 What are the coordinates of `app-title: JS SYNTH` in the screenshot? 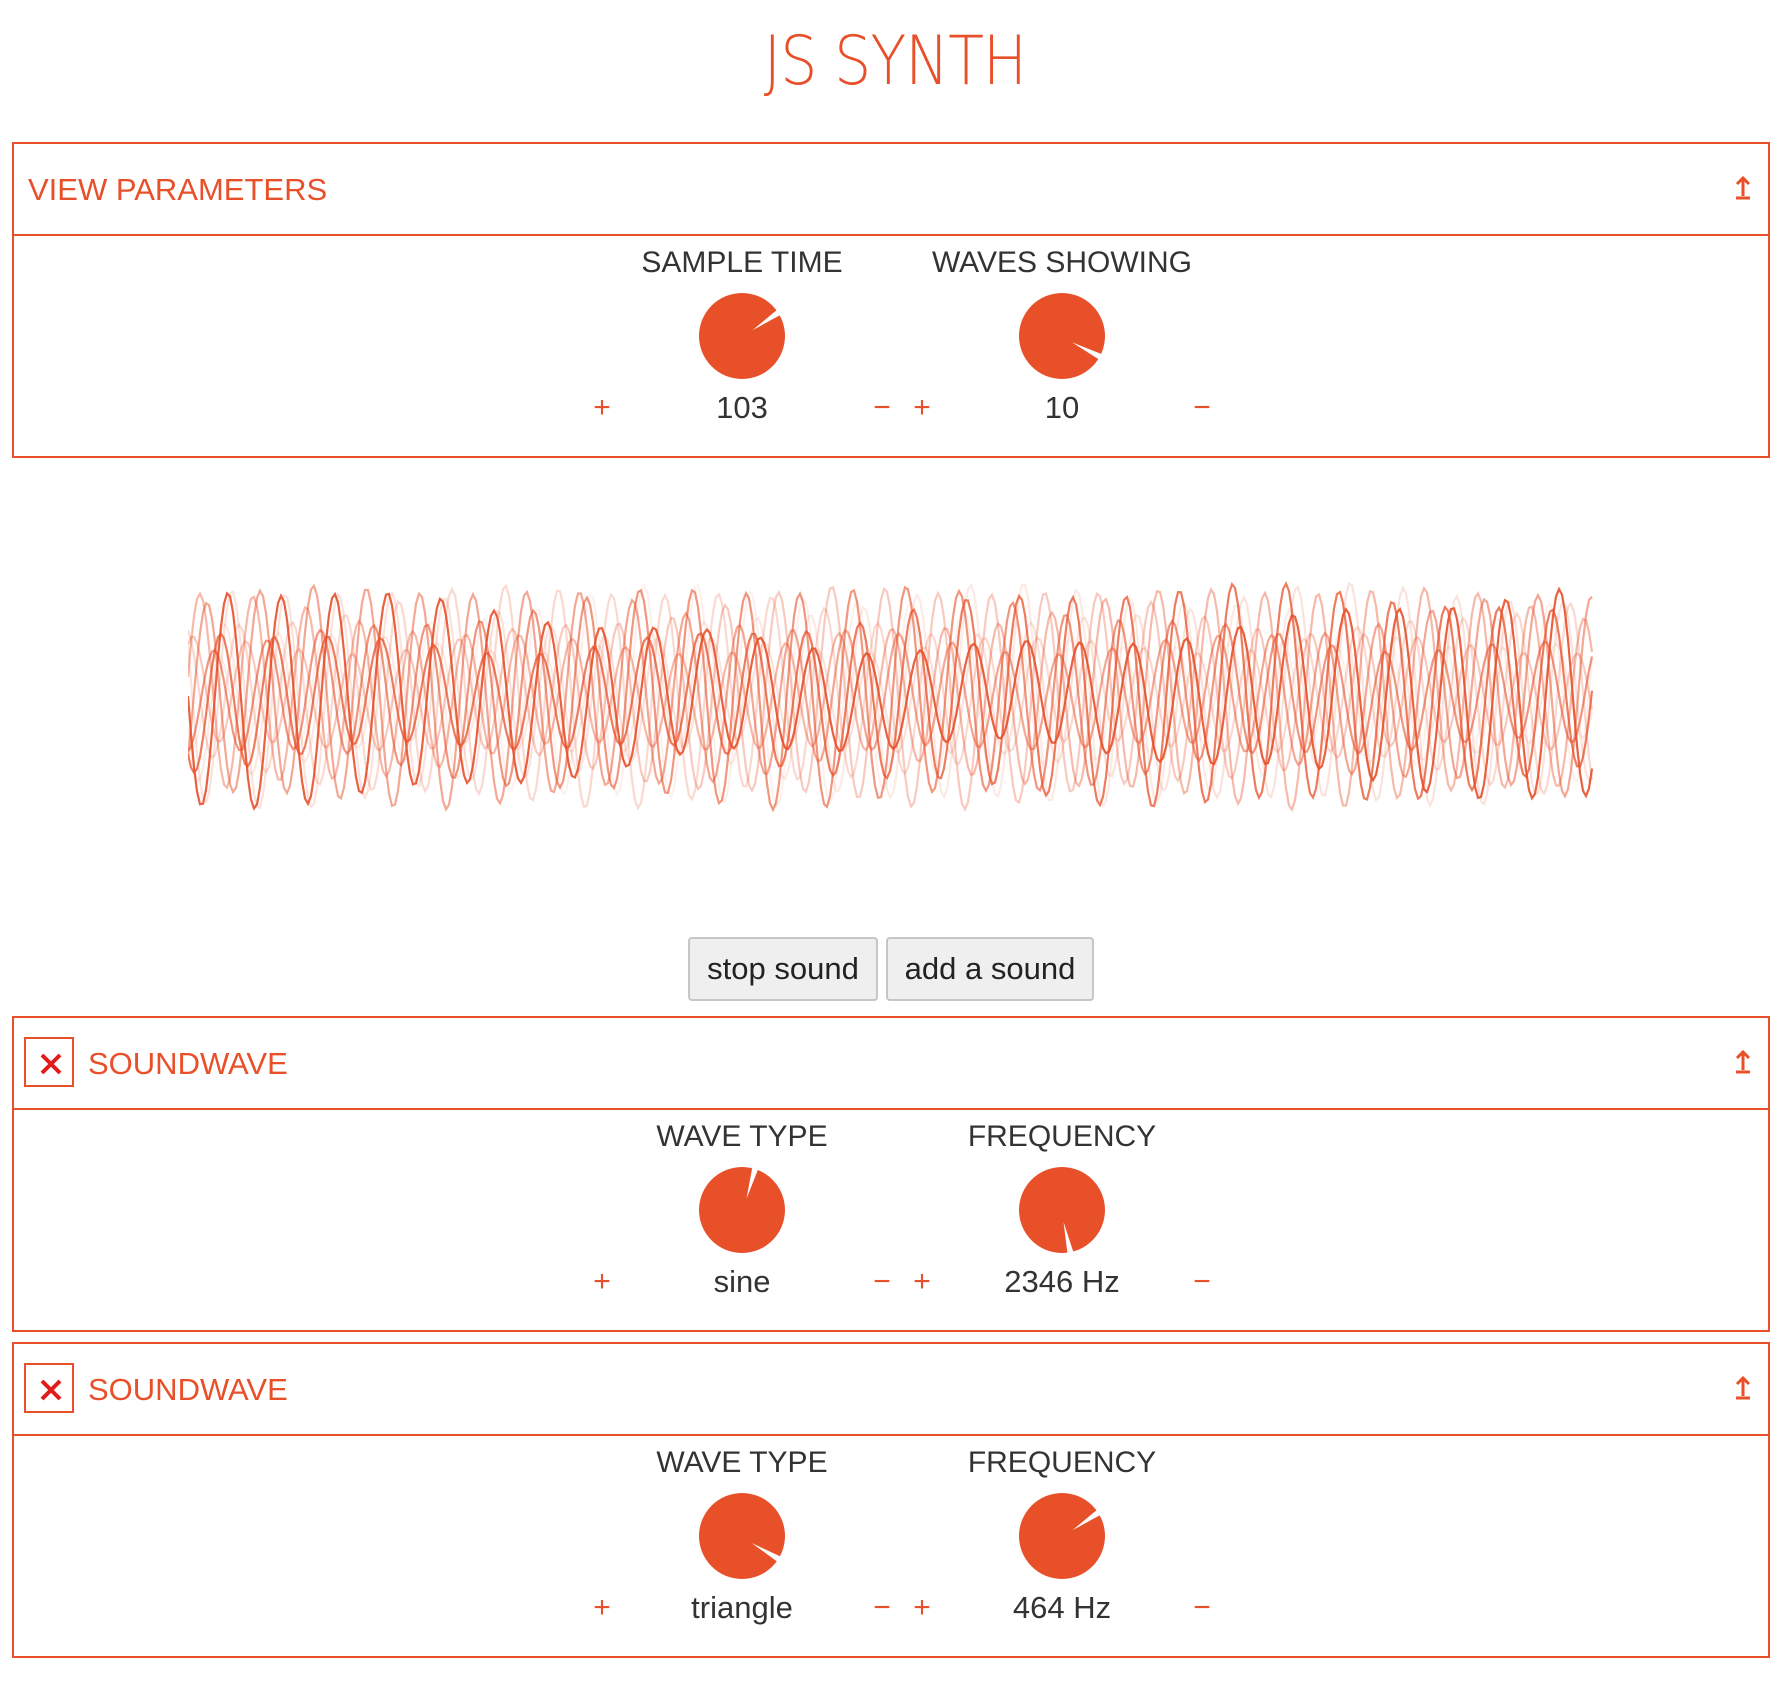 It's located at (895, 61).